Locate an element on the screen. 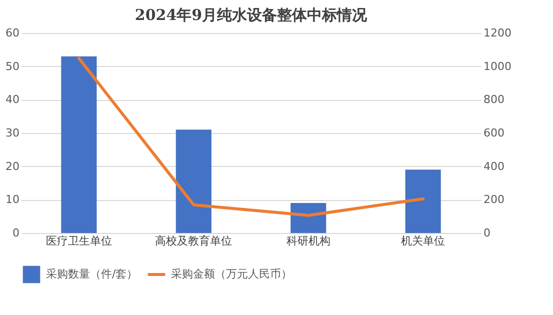  y2-tick-label: 1000 is located at coordinates (498, 66).